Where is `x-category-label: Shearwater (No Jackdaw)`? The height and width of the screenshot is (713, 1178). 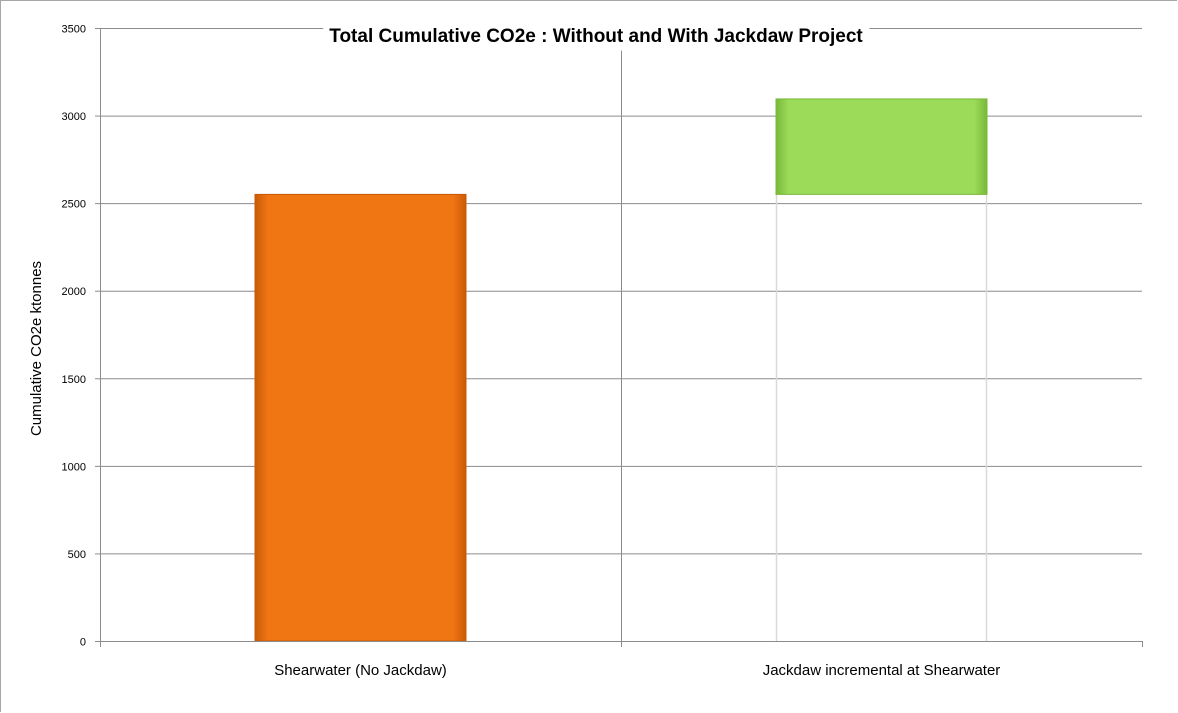
x-category-label: Shearwater (No Jackdaw) is located at coordinates (360, 670).